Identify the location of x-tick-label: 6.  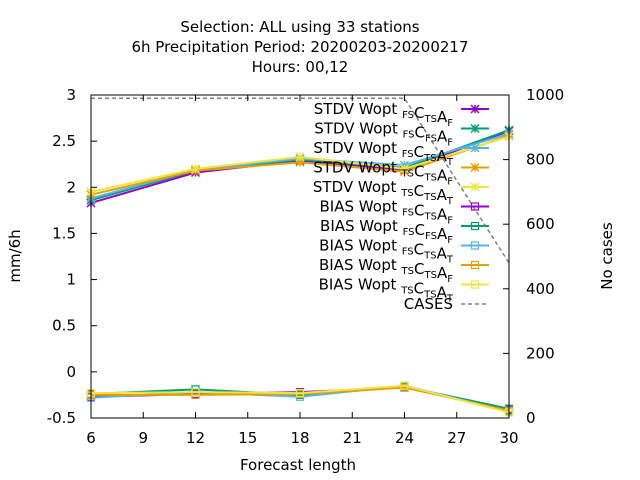
(91, 438).